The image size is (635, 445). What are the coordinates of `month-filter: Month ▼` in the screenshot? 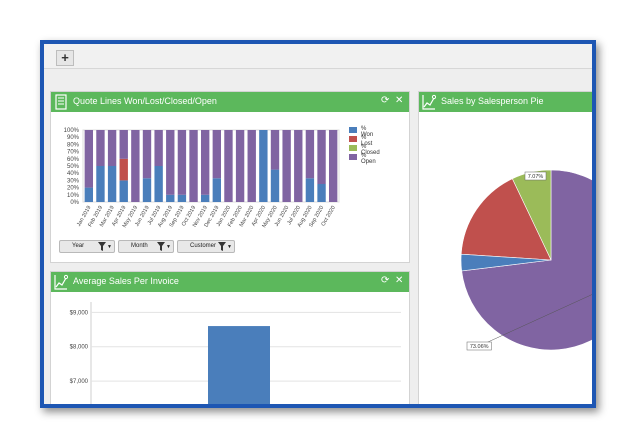 It's located at (146, 246).